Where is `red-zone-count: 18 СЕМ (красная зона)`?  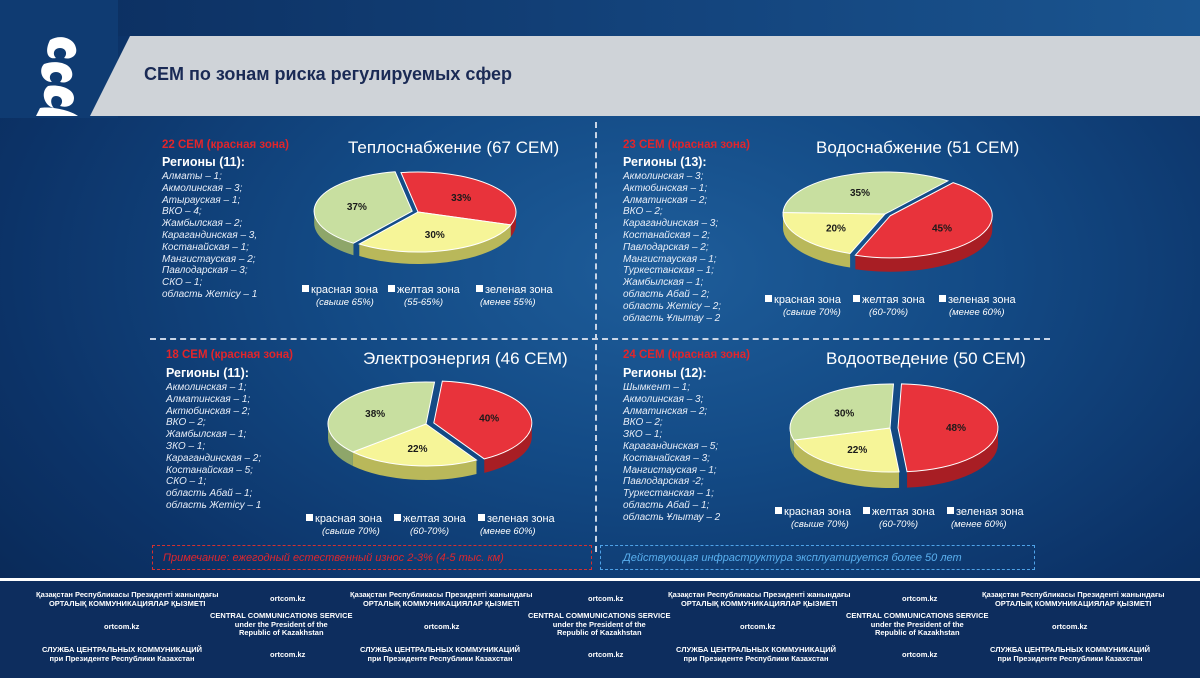
red-zone-count: 18 СЕМ (красная зона) is located at coordinates (230, 355).